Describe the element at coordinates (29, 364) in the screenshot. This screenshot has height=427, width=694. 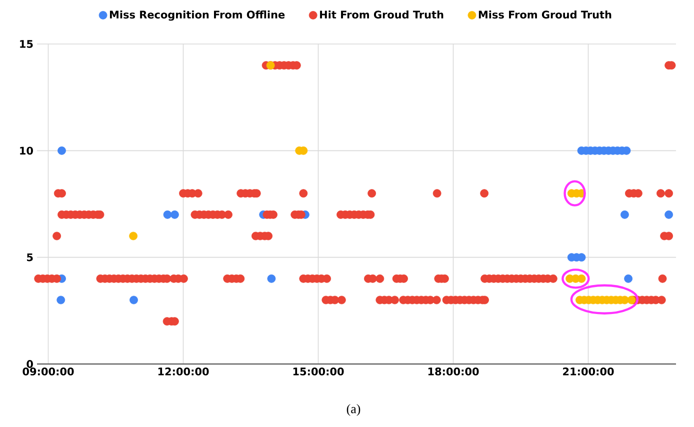
I see `y-tick-label: 0` at that location.